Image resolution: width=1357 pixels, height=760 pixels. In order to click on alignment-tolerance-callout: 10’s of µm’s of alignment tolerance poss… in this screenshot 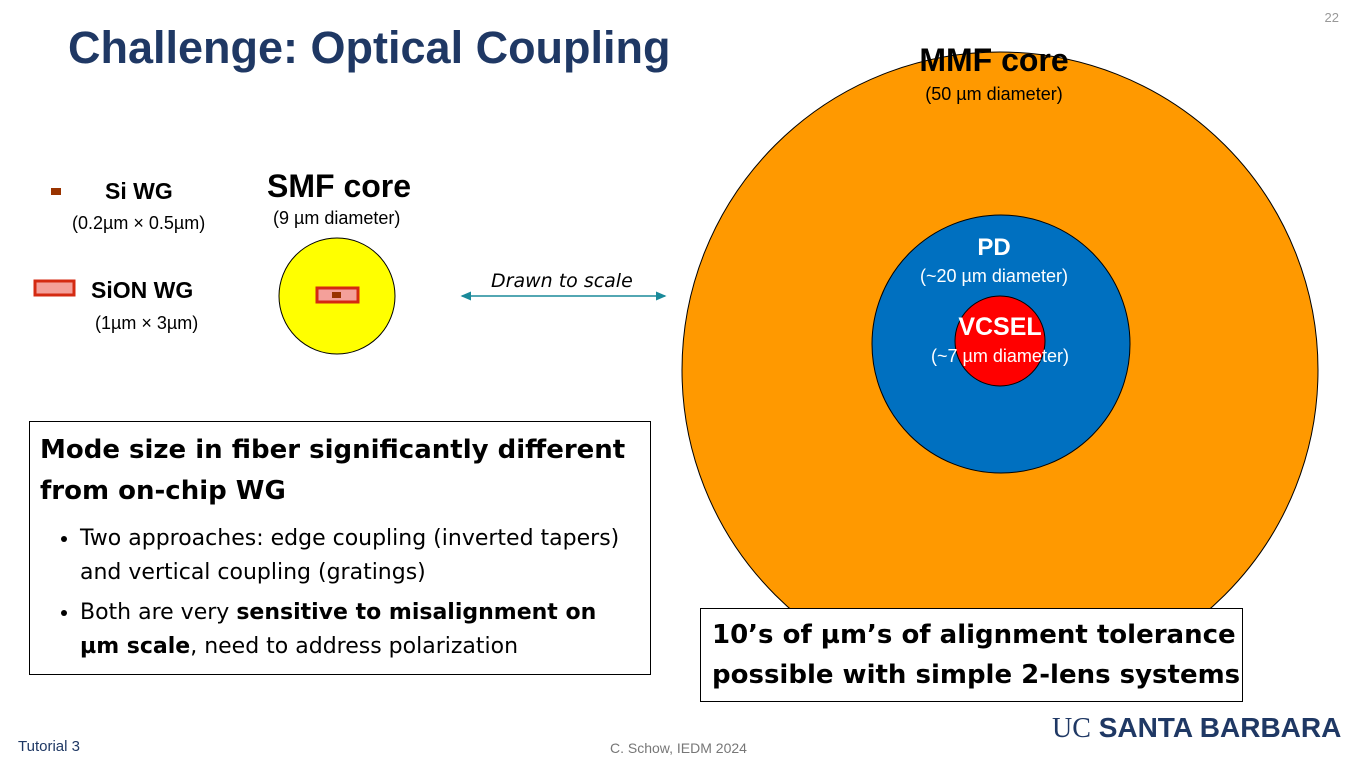, I will do `click(971, 655)`.